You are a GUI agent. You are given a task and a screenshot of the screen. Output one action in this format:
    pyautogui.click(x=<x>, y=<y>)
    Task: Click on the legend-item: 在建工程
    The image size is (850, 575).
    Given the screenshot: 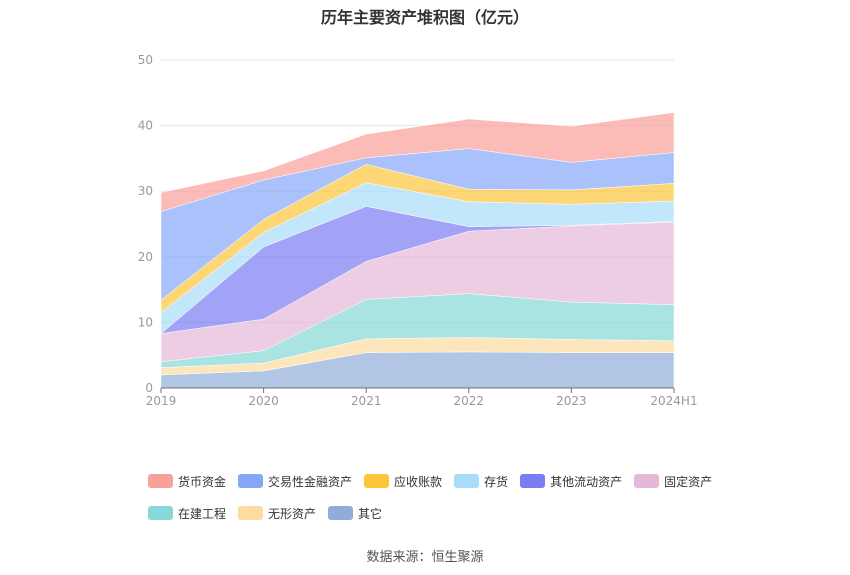 What is the action you would take?
    pyautogui.click(x=187, y=513)
    